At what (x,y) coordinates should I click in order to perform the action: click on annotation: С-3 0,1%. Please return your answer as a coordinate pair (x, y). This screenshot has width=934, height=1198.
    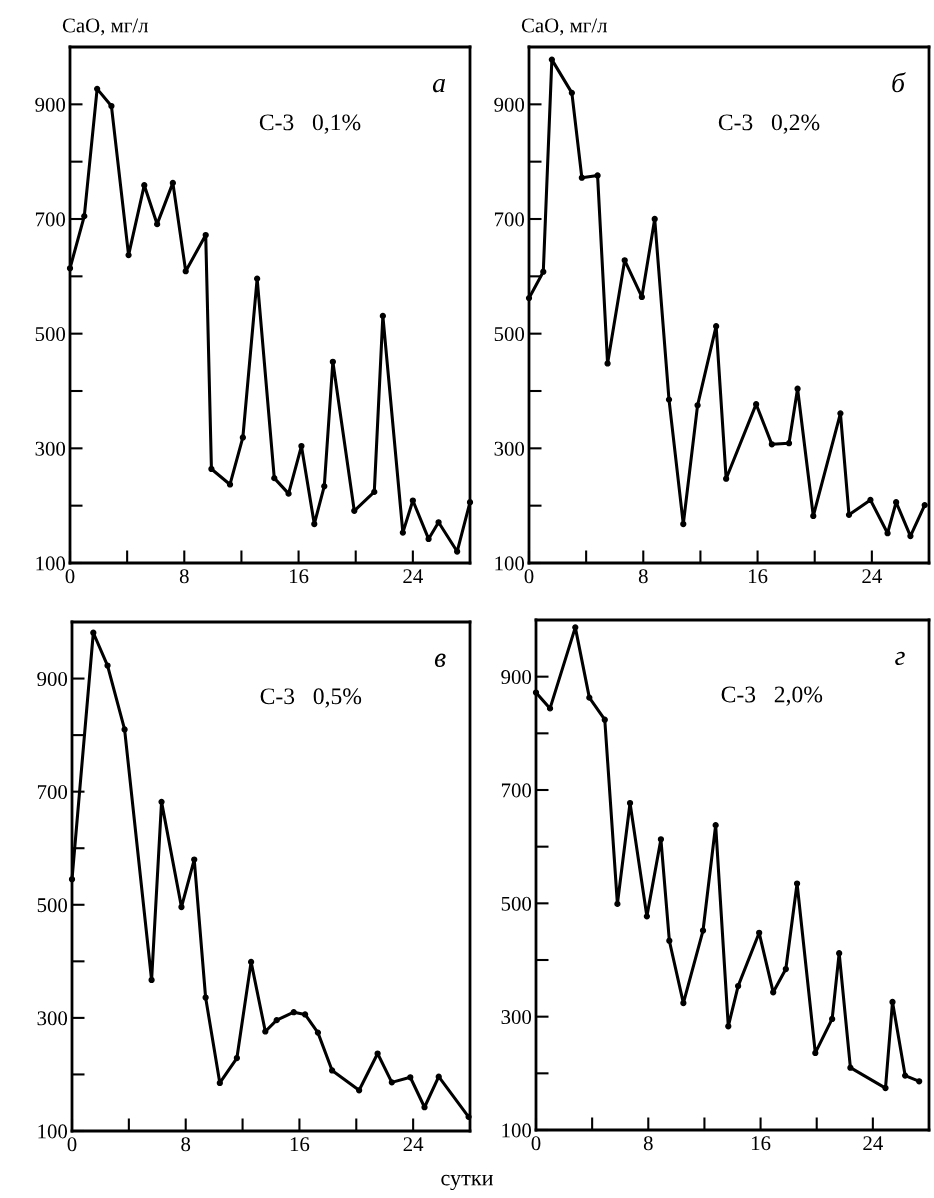
    Looking at the image, I should click on (310, 124).